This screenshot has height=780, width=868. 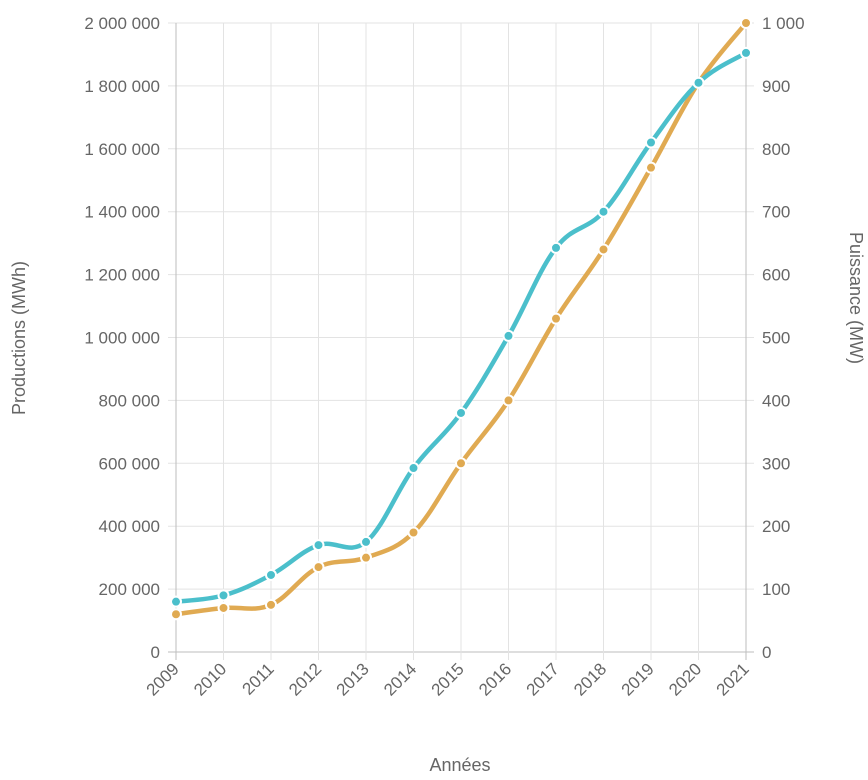 I want to click on y-right-tick-label: 100, so click(x=776, y=589).